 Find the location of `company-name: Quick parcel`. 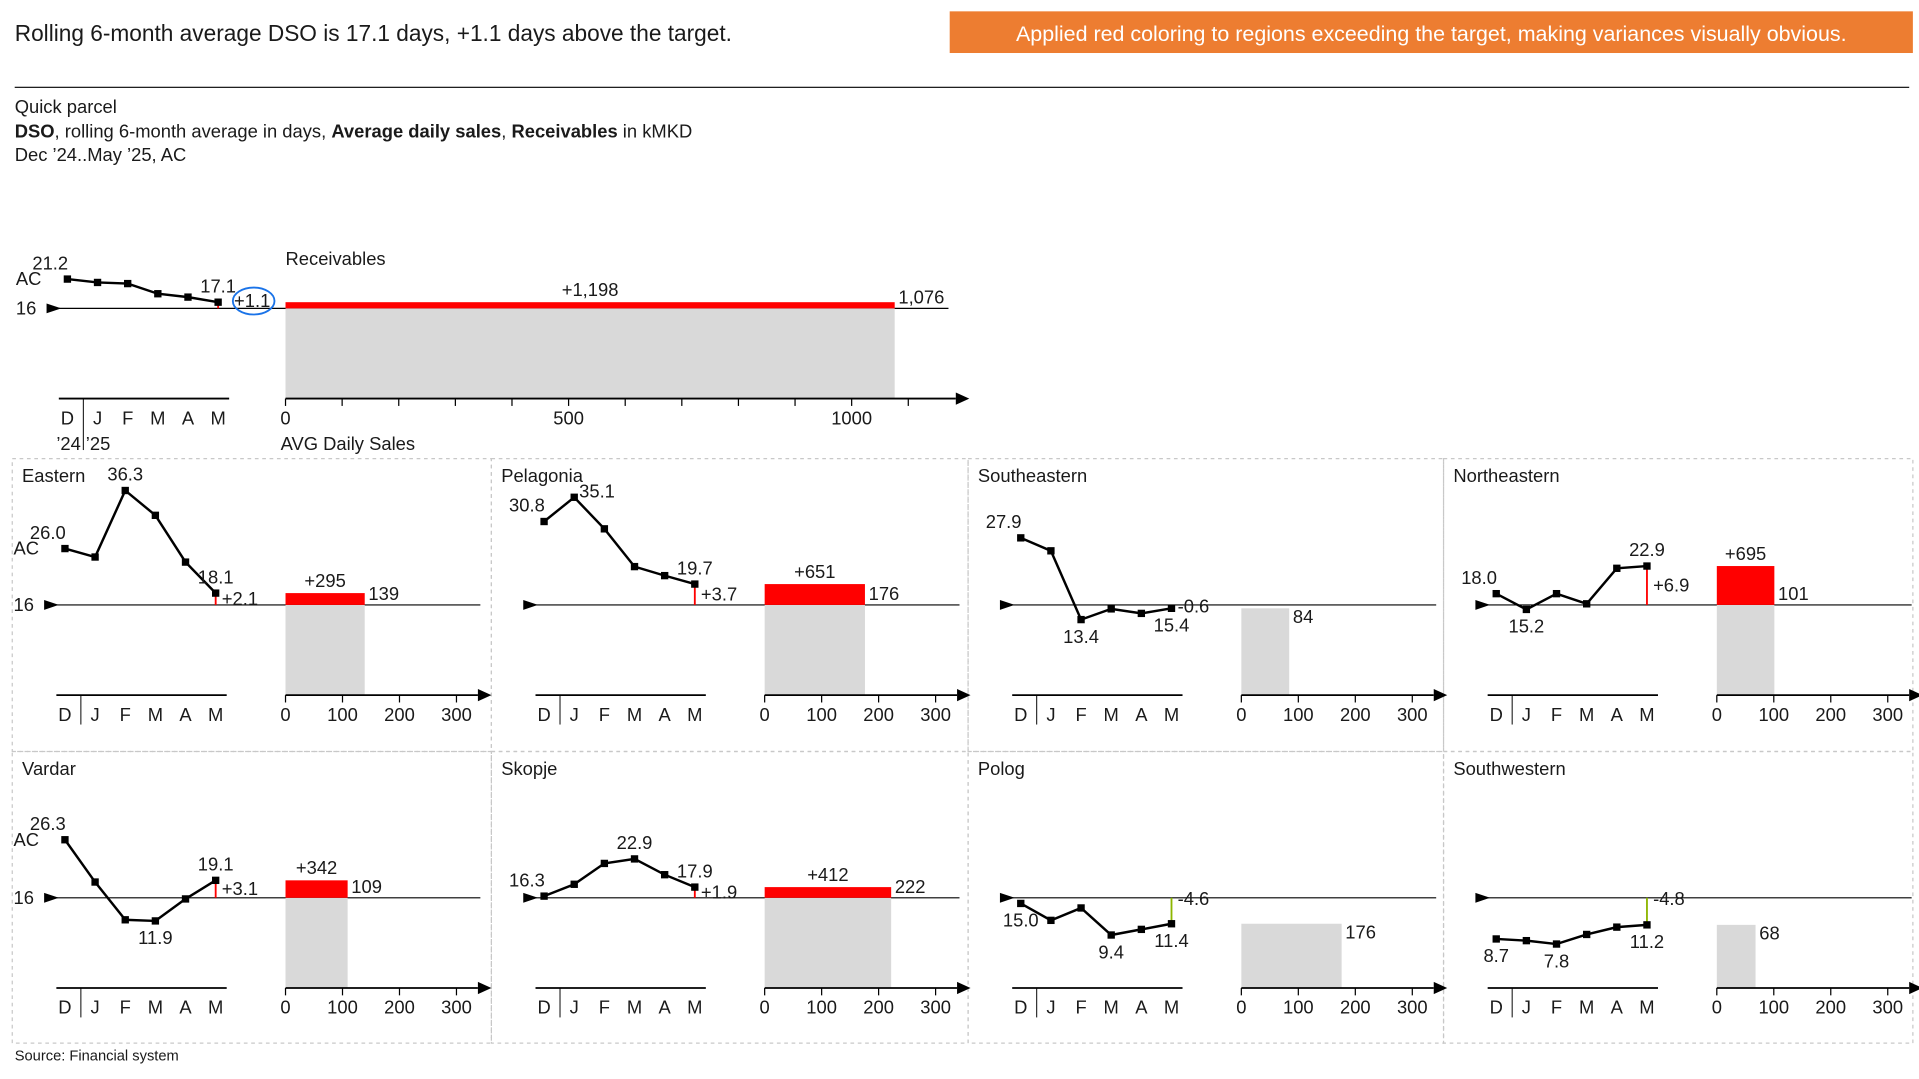

company-name: Quick parcel is located at coordinates (66, 106).